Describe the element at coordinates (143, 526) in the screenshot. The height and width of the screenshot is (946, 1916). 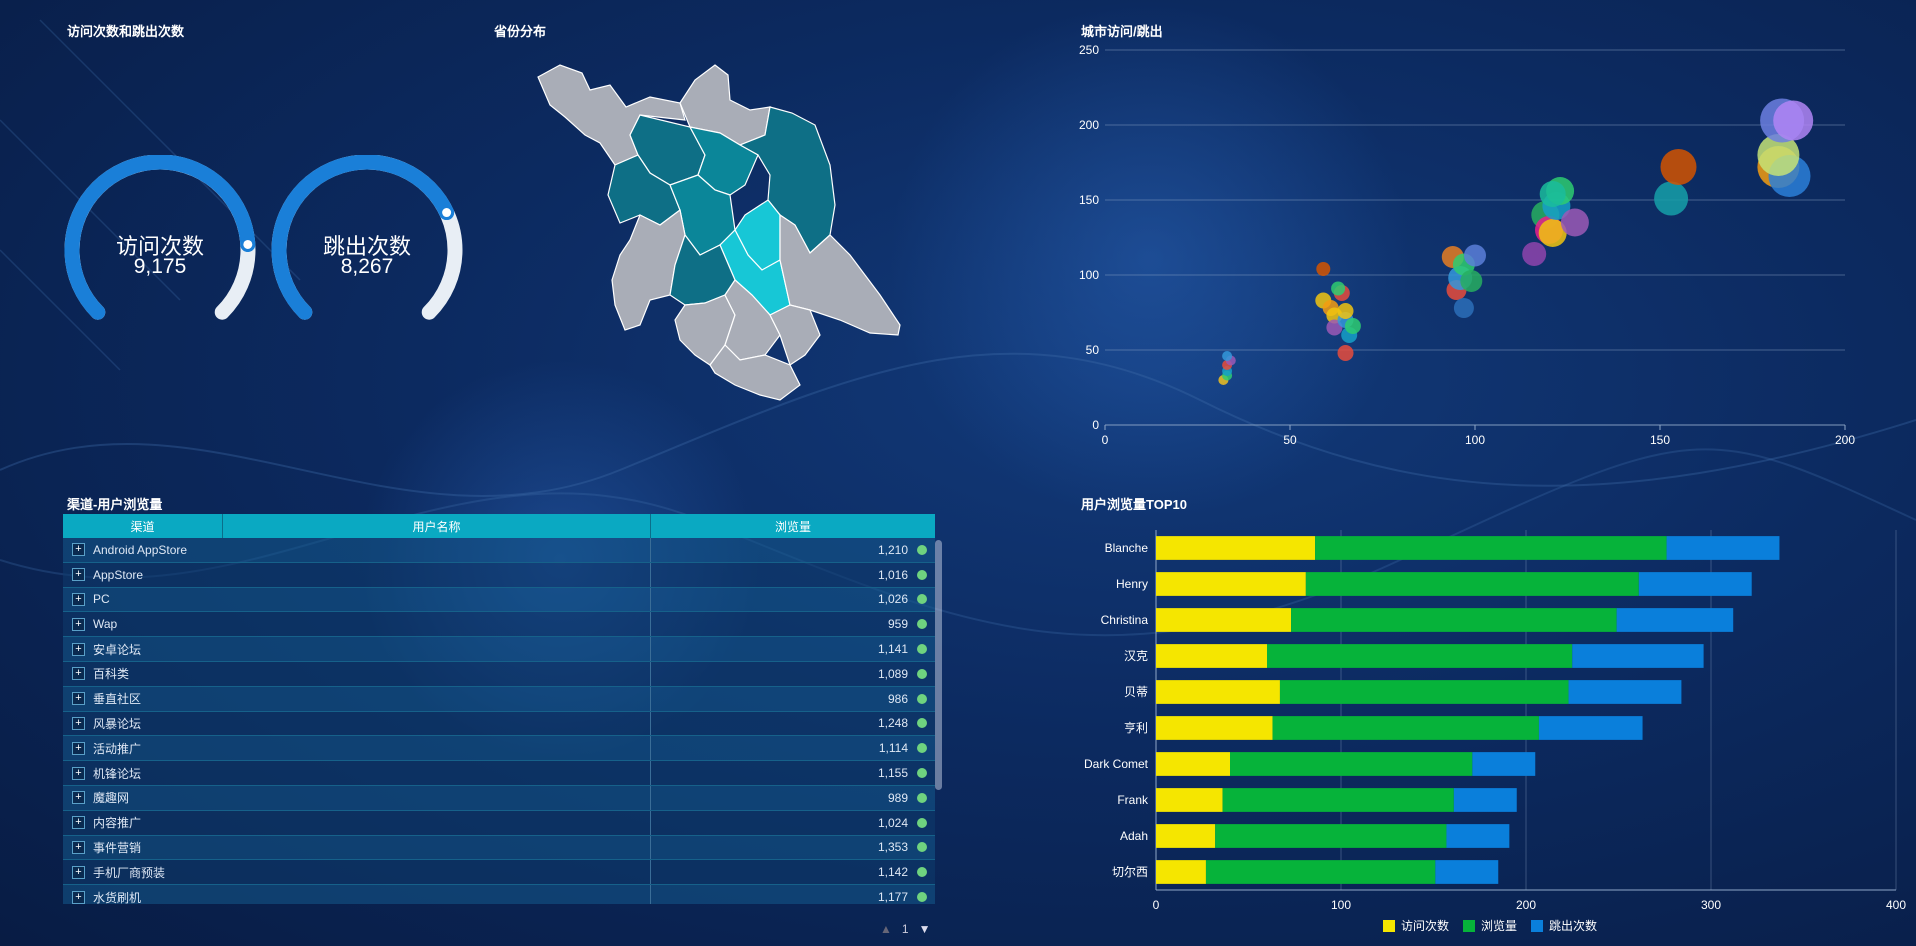
I see `header-channel: 渠道` at that location.